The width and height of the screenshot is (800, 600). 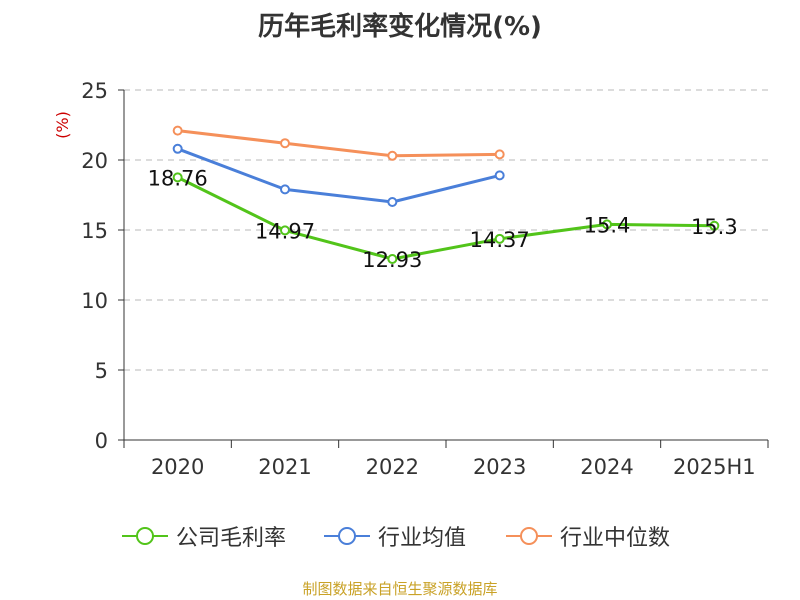 I want to click on legend: 公司毛利率 行业均值 行业中位数, so click(x=400, y=536).